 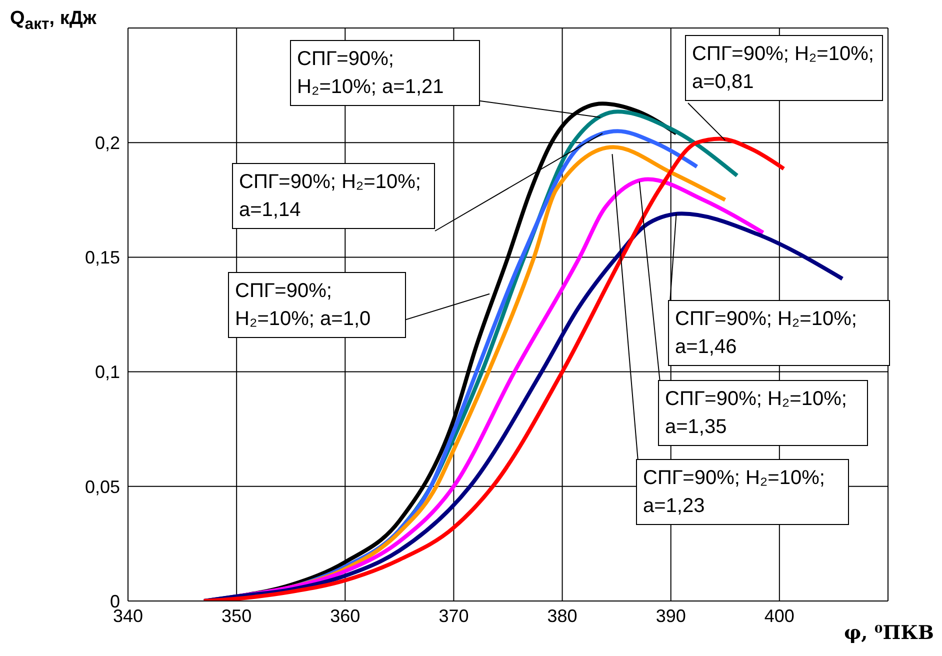 What do you see at coordinates (102, 258) in the screenshot?
I see `y-tick-label: 0,15` at bounding box center [102, 258].